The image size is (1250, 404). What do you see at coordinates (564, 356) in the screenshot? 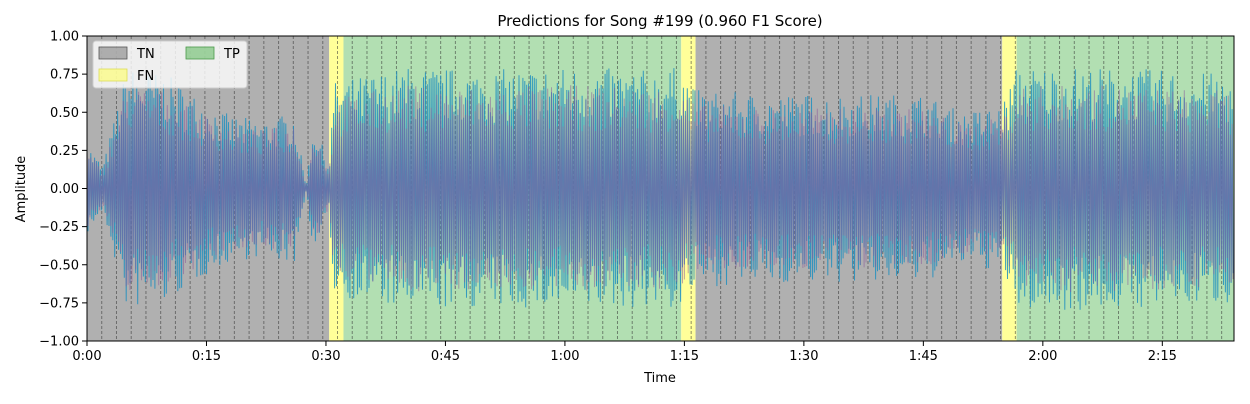
I see `x-tick-label: 1:00` at bounding box center [564, 356].